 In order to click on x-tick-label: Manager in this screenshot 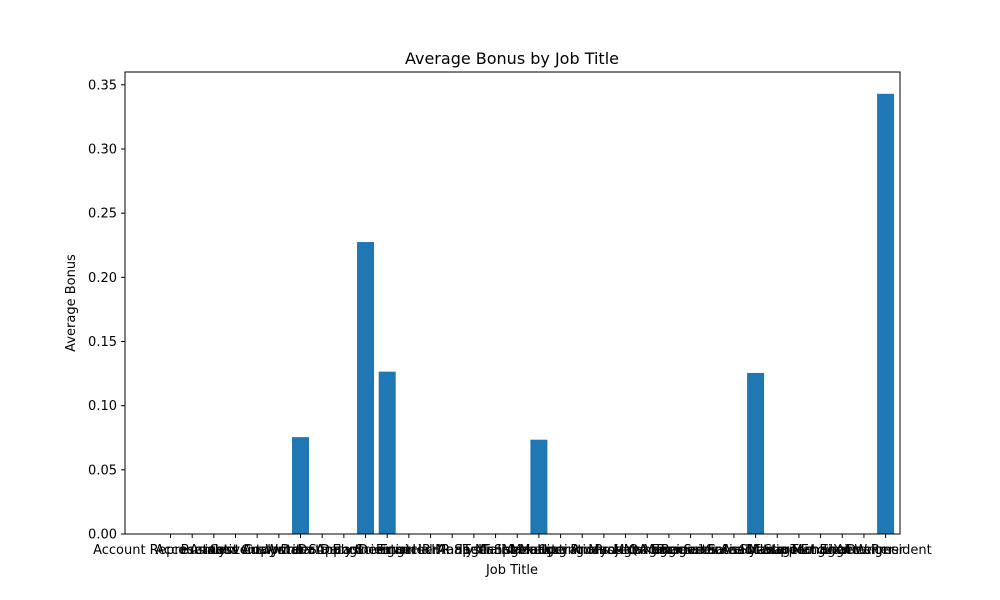, I will do `click(539, 550)`.